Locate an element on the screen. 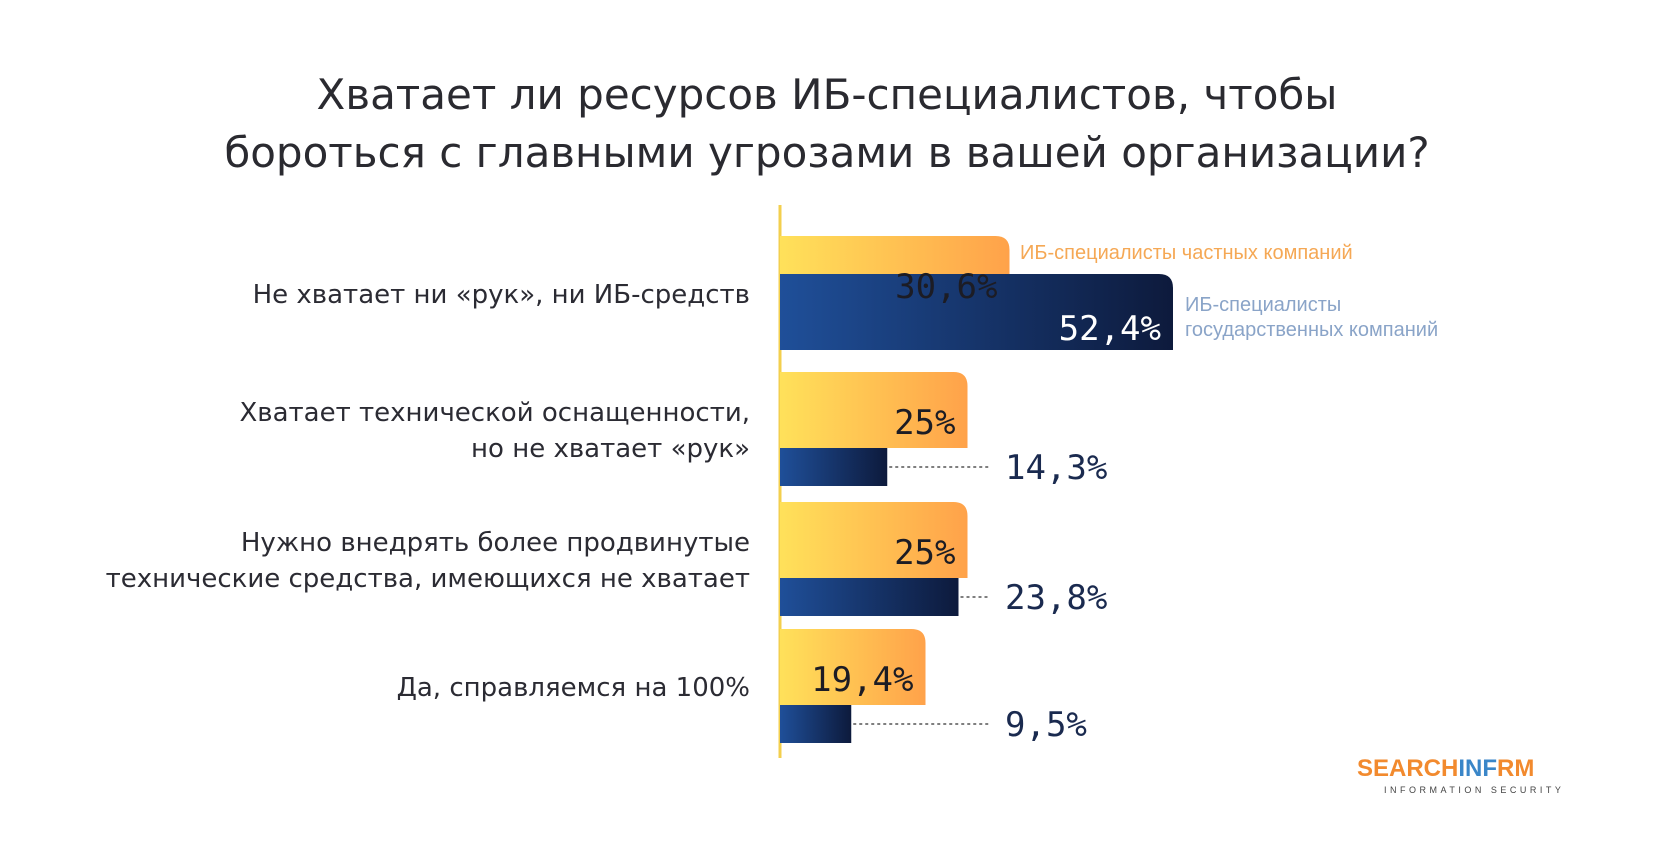  category-label-1-line-0: Хватает технической оснащенности, is located at coordinates (494, 413).